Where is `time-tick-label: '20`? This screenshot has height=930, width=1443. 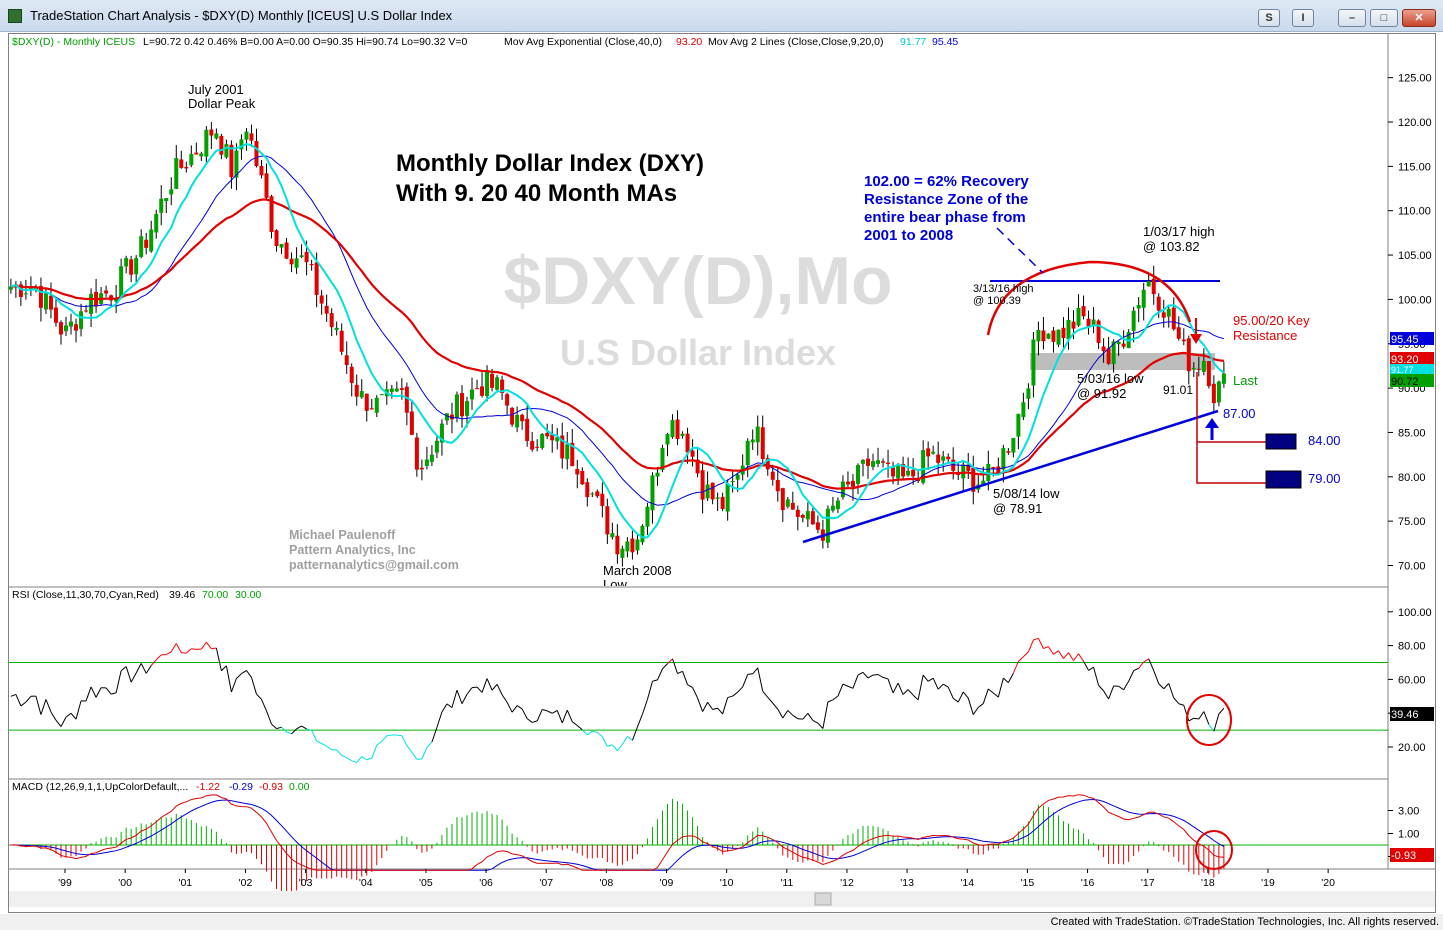
time-tick-label: '20 is located at coordinates (1328, 883).